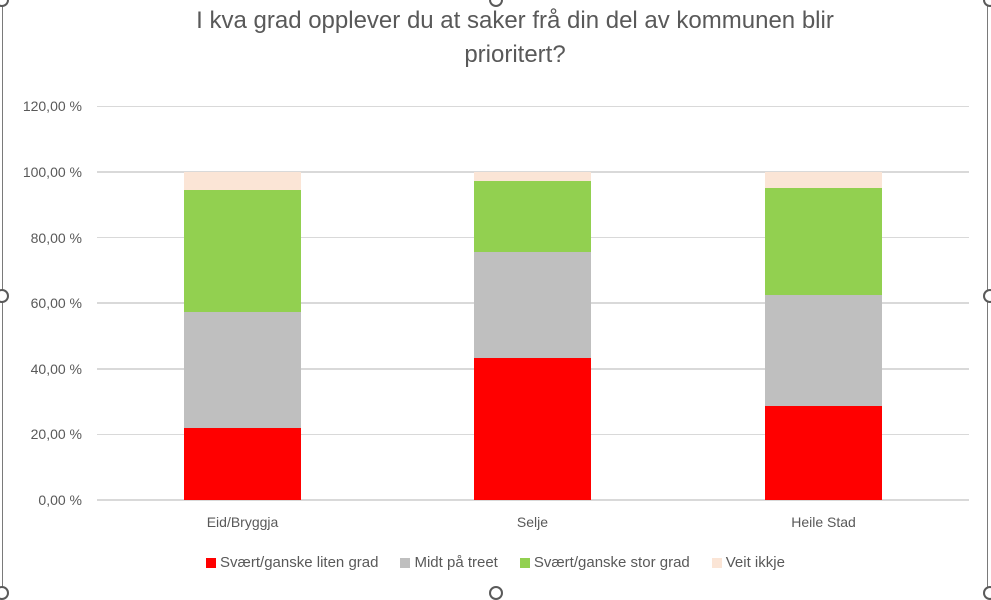 The image size is (991, 600). What do you see at coordinates (987, 3) in the screenshot?
I see `resize-handle-top-right` at bounding box center [987, 3].